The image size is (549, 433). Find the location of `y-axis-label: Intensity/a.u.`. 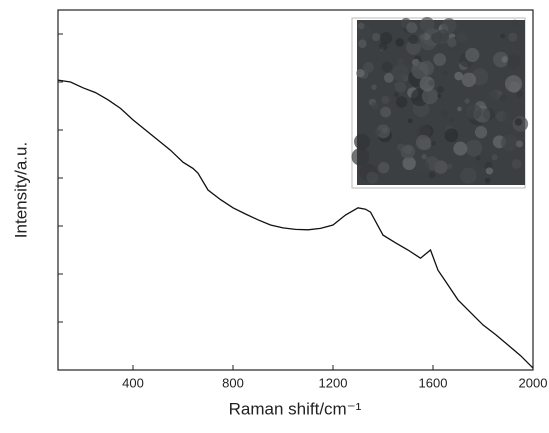

y-axis-label: Intensity/a.u. is located at coordinates (20, 190).